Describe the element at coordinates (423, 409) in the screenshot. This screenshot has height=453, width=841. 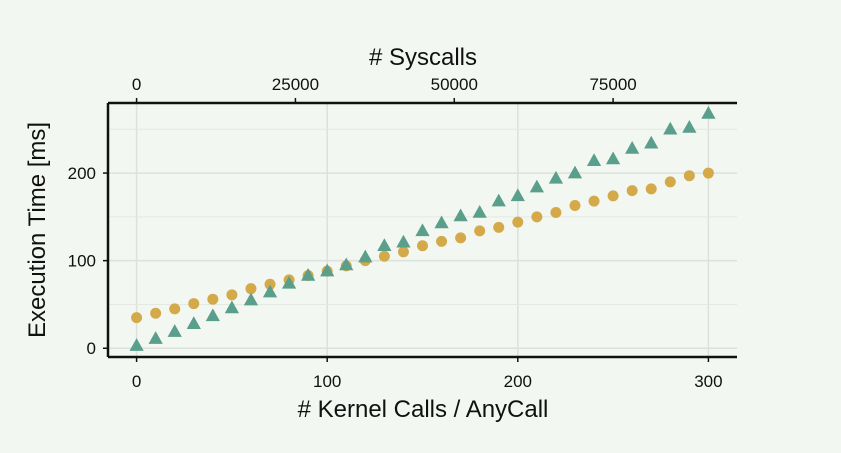
I see `x-axis-title: # Kernel Calls / AnyCall` at that location.